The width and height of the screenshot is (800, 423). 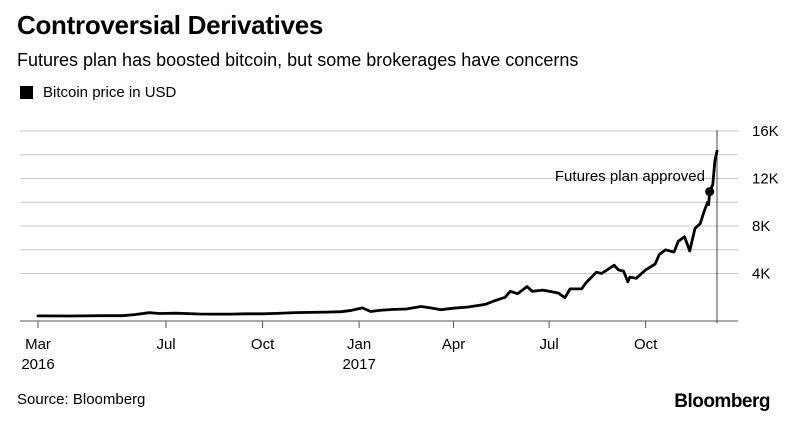 What do you see at coordinates (710, 192) in the screenshot?
I see `annotation-point` at bounding box center [710, 192].